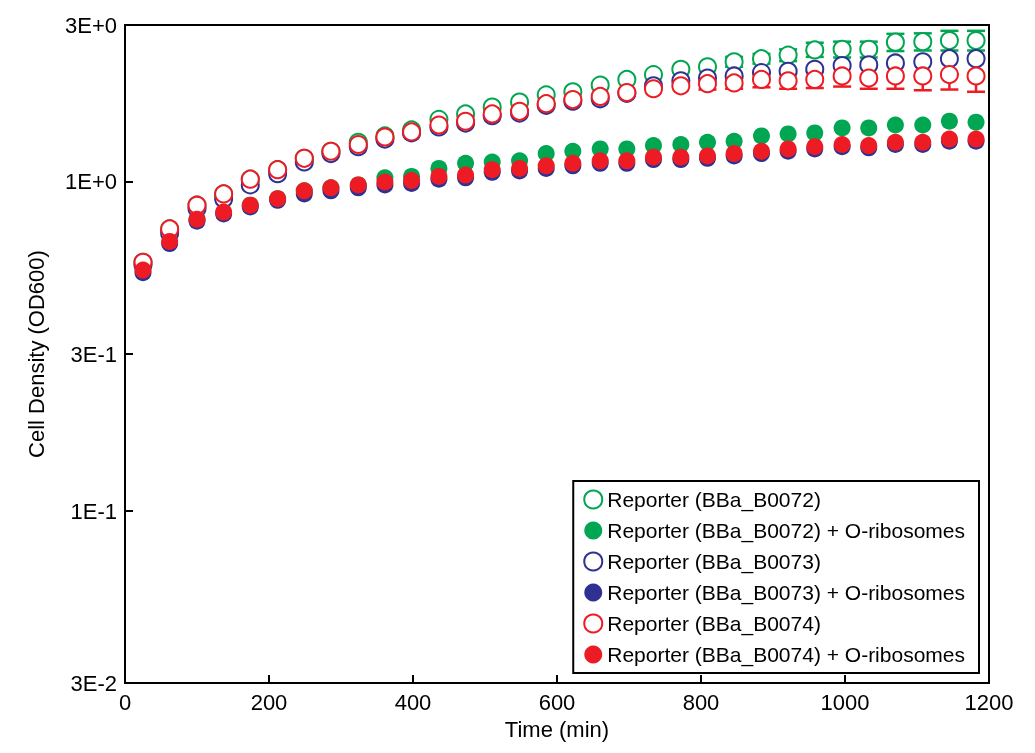  Describe the element at coordinates (786, 531) in the screenshot. I see `legend-label: Reporter (BBa_B0072) + O-ribosomes` at that location.